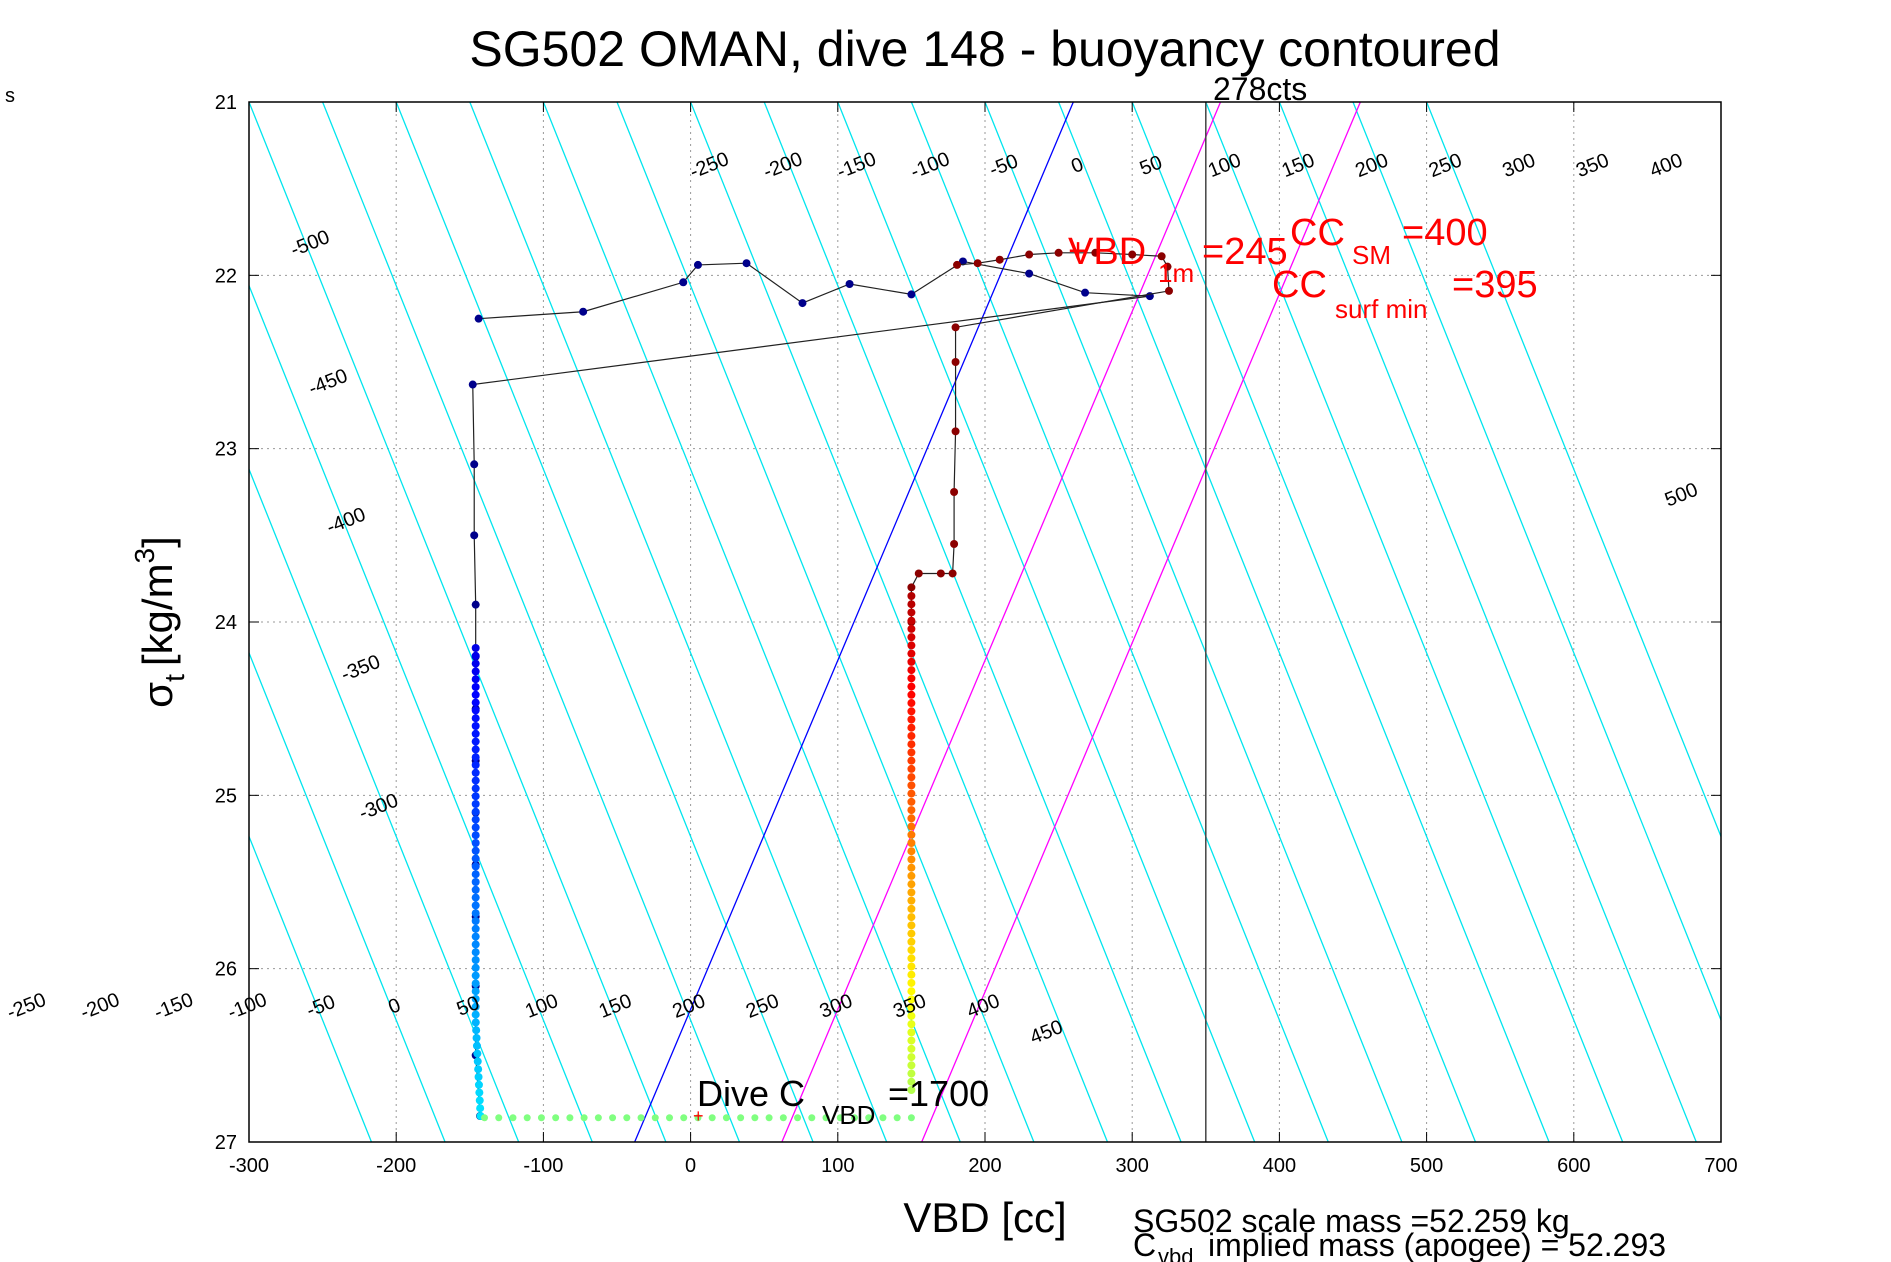  Describe the element at coordinates (1351, 1221) in the screenshot. I see `scale-mass-text: SG502 scale mass =52.259 kg` at that location.